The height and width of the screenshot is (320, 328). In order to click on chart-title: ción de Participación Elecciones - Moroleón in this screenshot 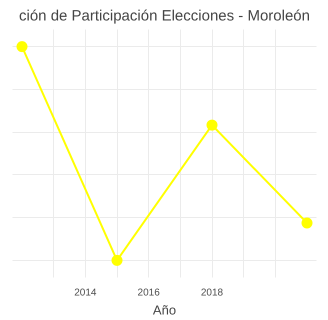, I will do `click(164, 16)`.